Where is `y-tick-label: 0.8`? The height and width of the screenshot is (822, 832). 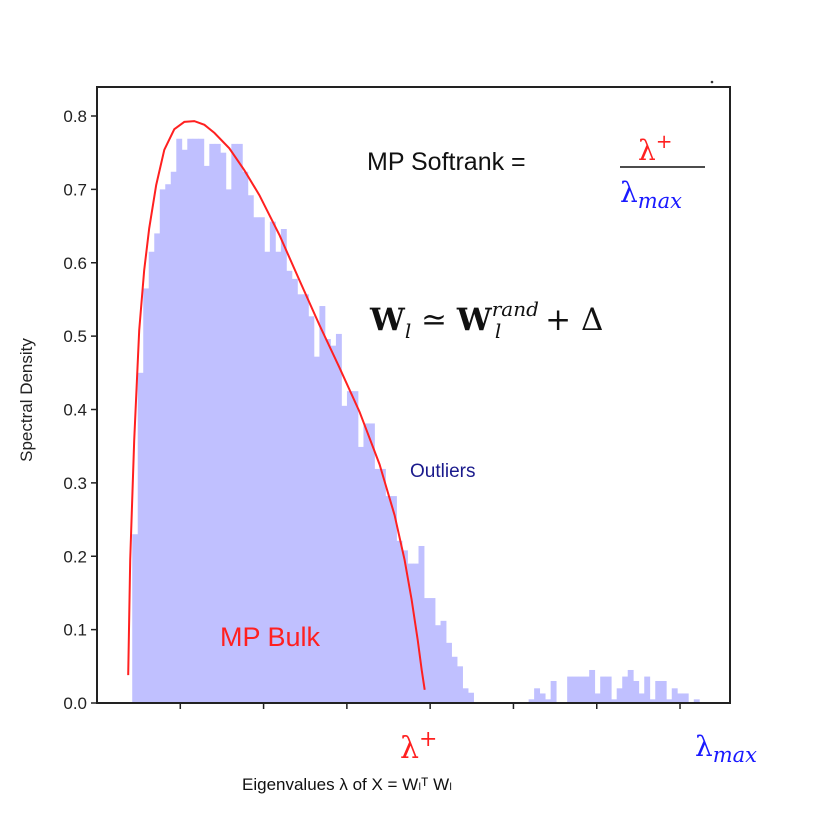
y-tick-label: 0.8 is located at coordinates (75, 116).